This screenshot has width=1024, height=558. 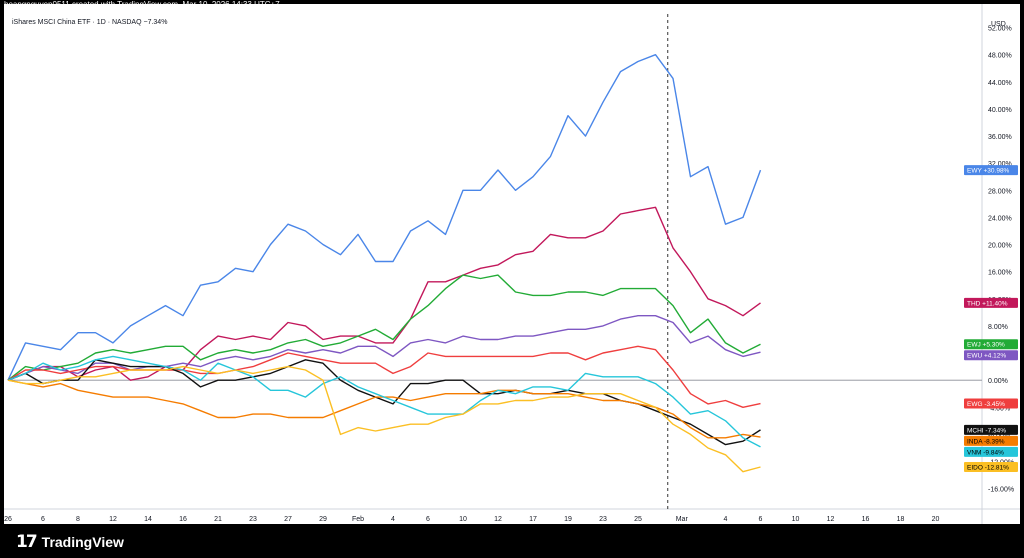 I want to click on x-tick-label: 17, so click(x=533, y=519).